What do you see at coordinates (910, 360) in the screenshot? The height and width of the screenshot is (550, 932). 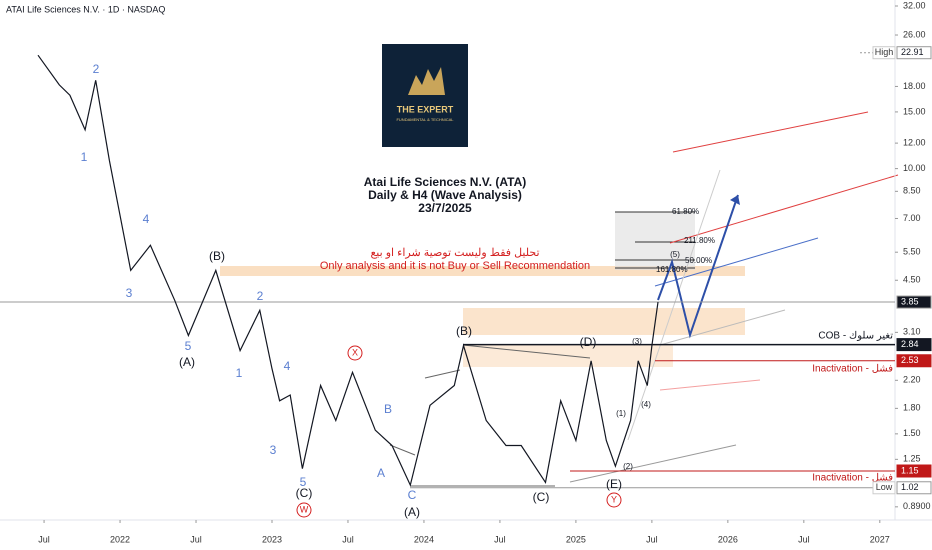 I see `price-tag-label: 2.53` at bounding box center [910, 360].